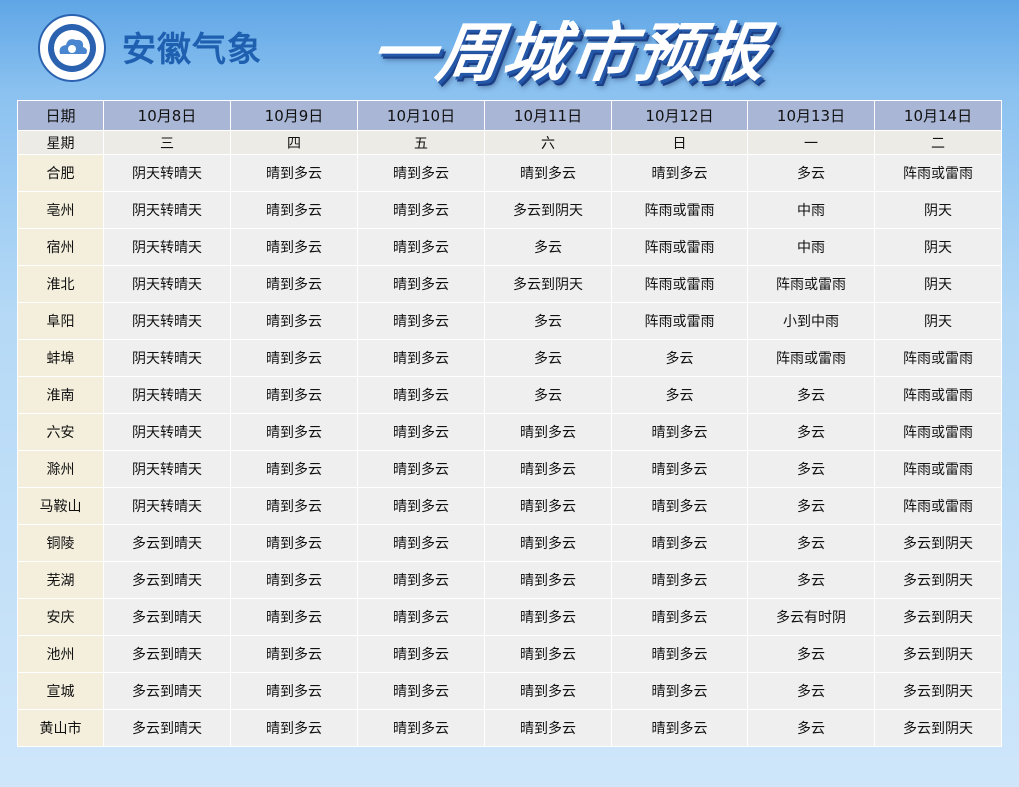 The height and width of the screenshot is (787, 1019). I want to click on row-label: 黄山市, so click(60, 728).